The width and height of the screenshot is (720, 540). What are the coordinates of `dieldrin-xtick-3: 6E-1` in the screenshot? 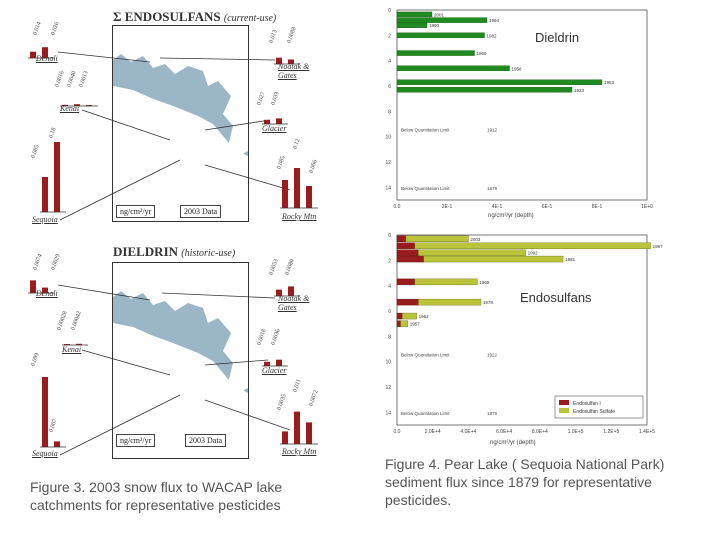 It's located at (547, 207).